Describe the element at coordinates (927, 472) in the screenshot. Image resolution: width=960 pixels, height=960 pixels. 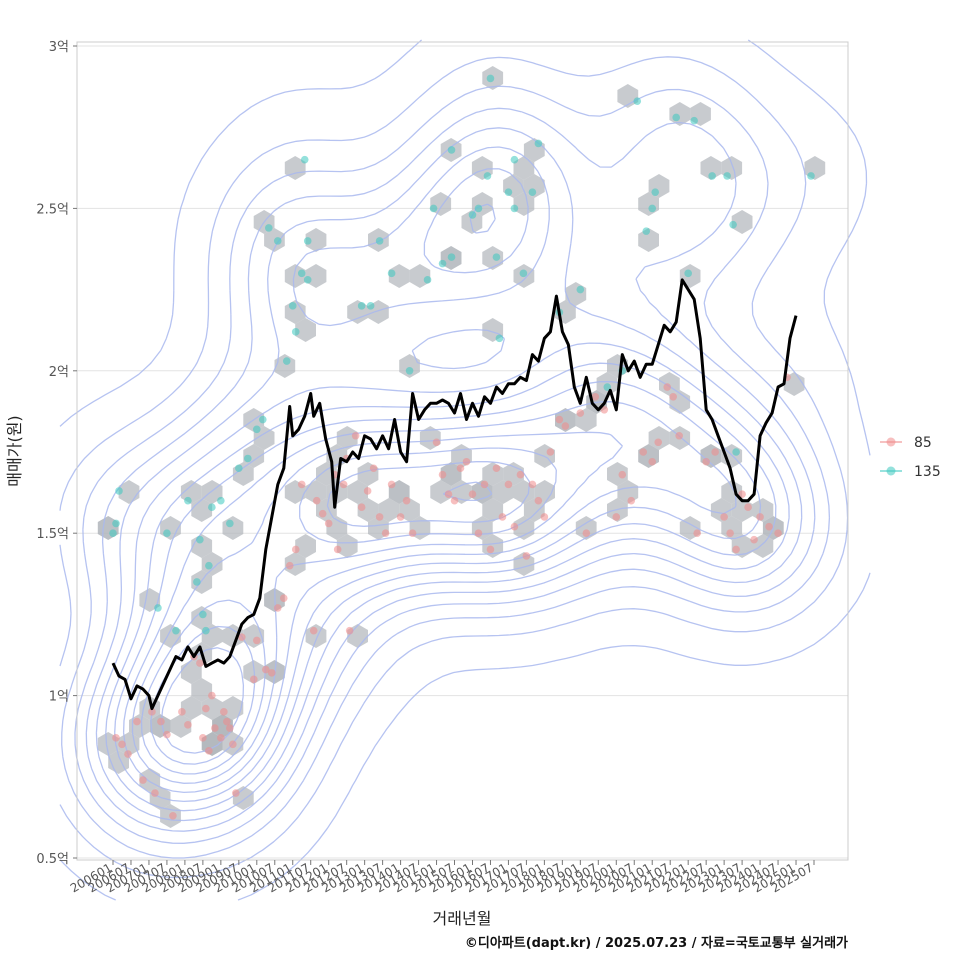
I see `legend-label-135: 135` at that location.